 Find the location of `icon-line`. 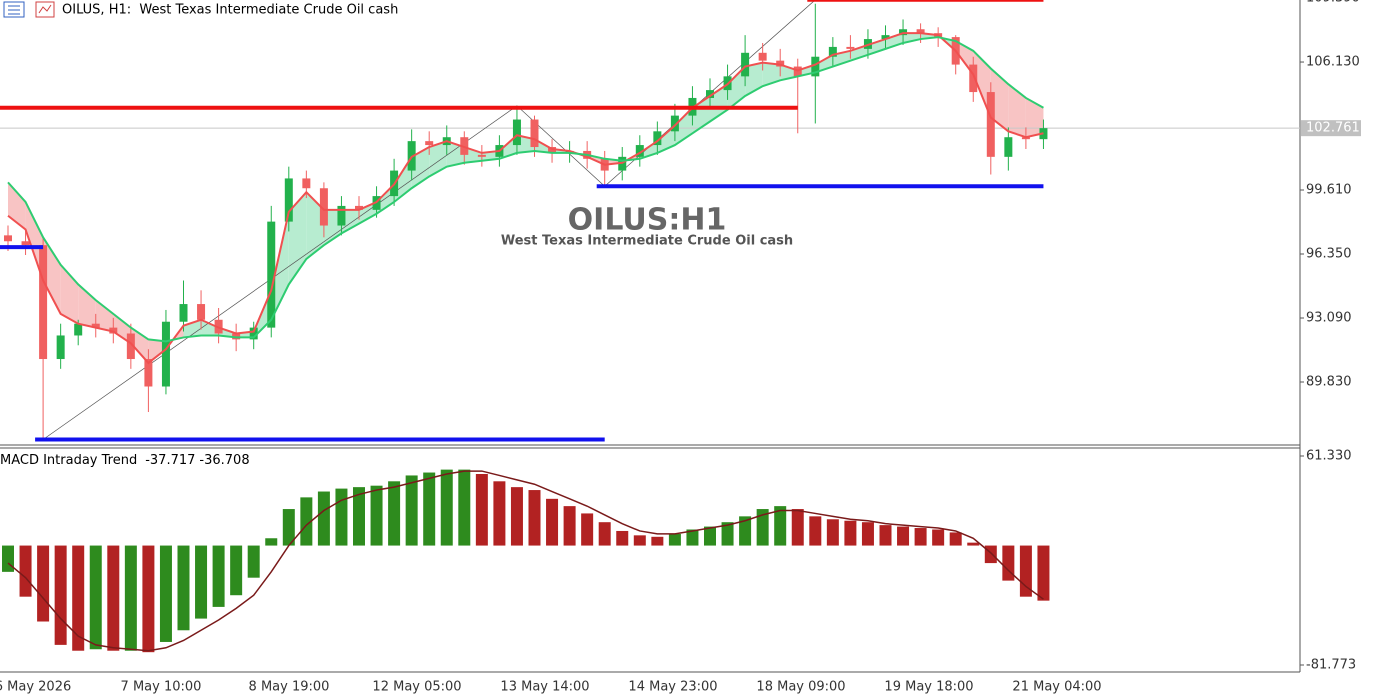

icon-line is located at coordinates (45, 9).